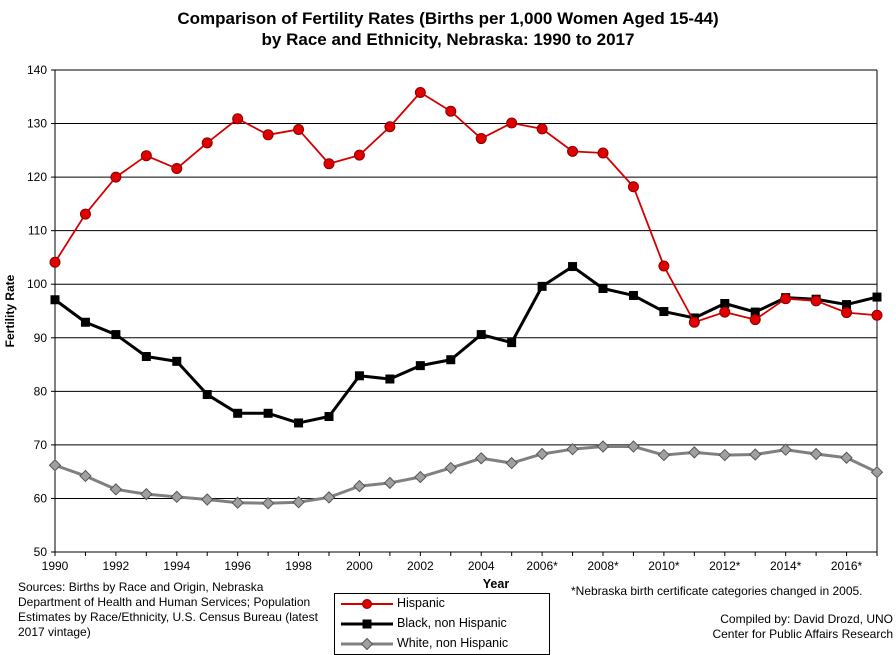  What do you see at coordinates (847, 566) in the screenshot?
I see `x-tick-label: 2016*` at bounding box center [847, 566].